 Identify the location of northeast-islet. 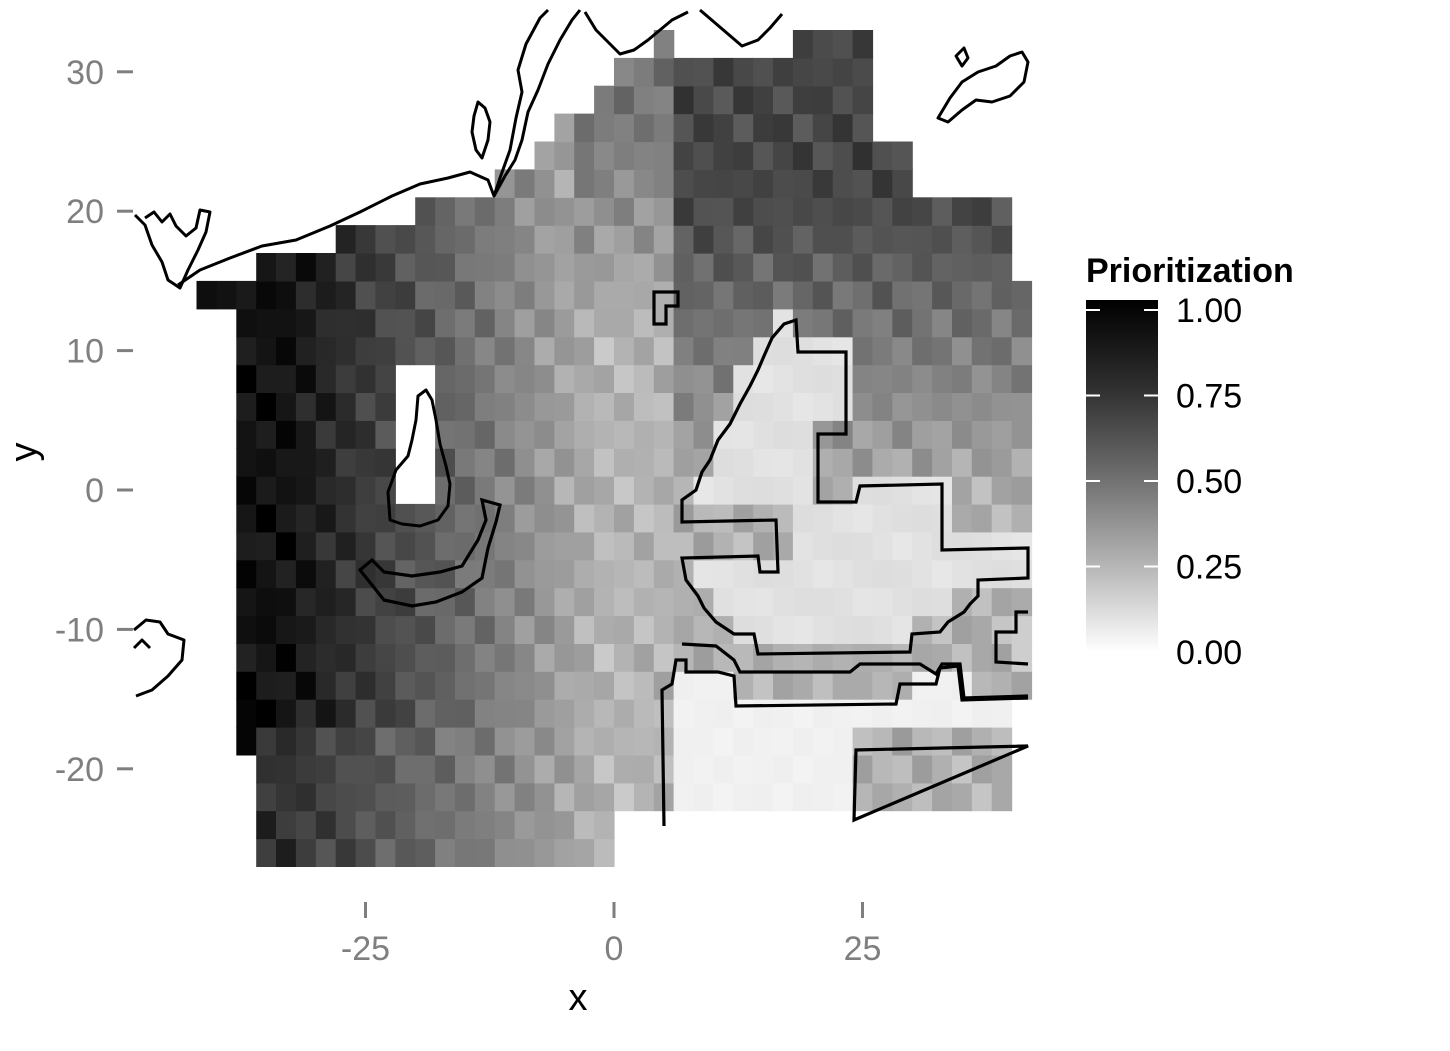
(962, 57).